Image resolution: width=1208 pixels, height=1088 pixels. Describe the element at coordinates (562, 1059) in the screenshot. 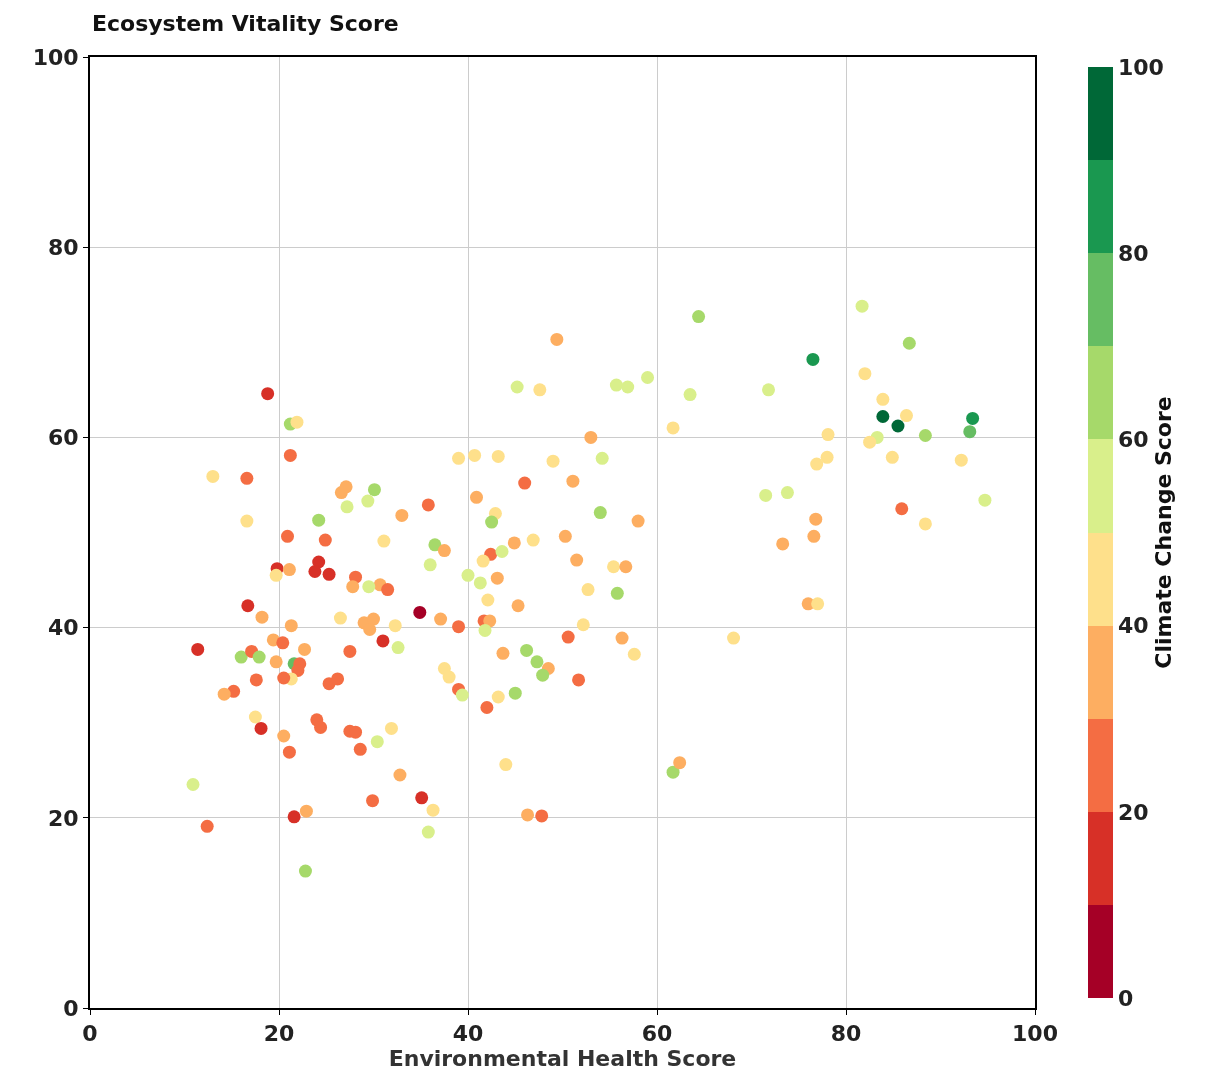

I see `x-axis-title: Environmental Health Score` at that location.